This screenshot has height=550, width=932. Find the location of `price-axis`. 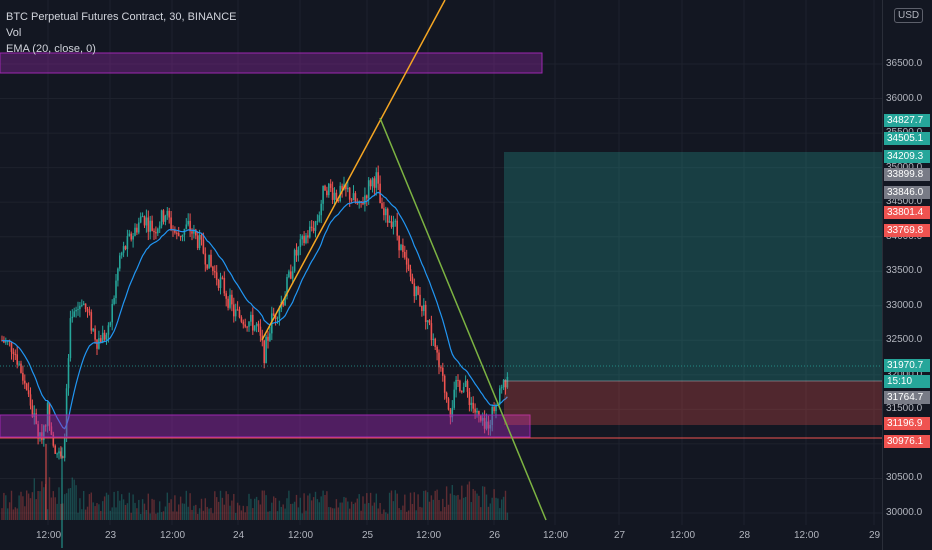

price-axis is located at coordinates (907, 275).